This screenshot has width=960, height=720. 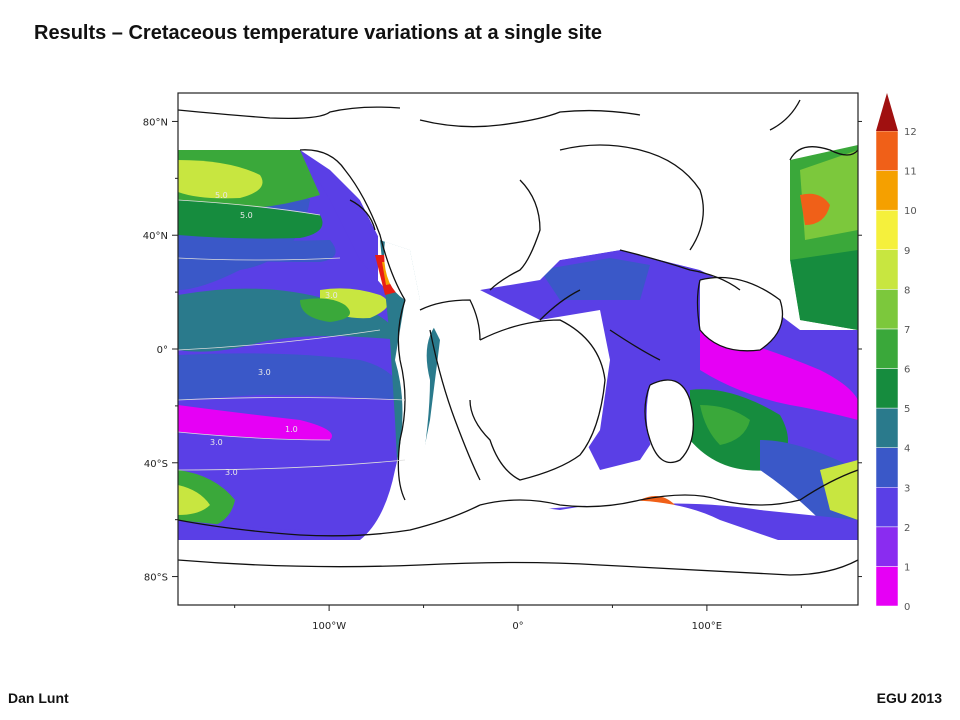 I want to click on colorbar-tick-label: 6, so click(x=907, y=370).